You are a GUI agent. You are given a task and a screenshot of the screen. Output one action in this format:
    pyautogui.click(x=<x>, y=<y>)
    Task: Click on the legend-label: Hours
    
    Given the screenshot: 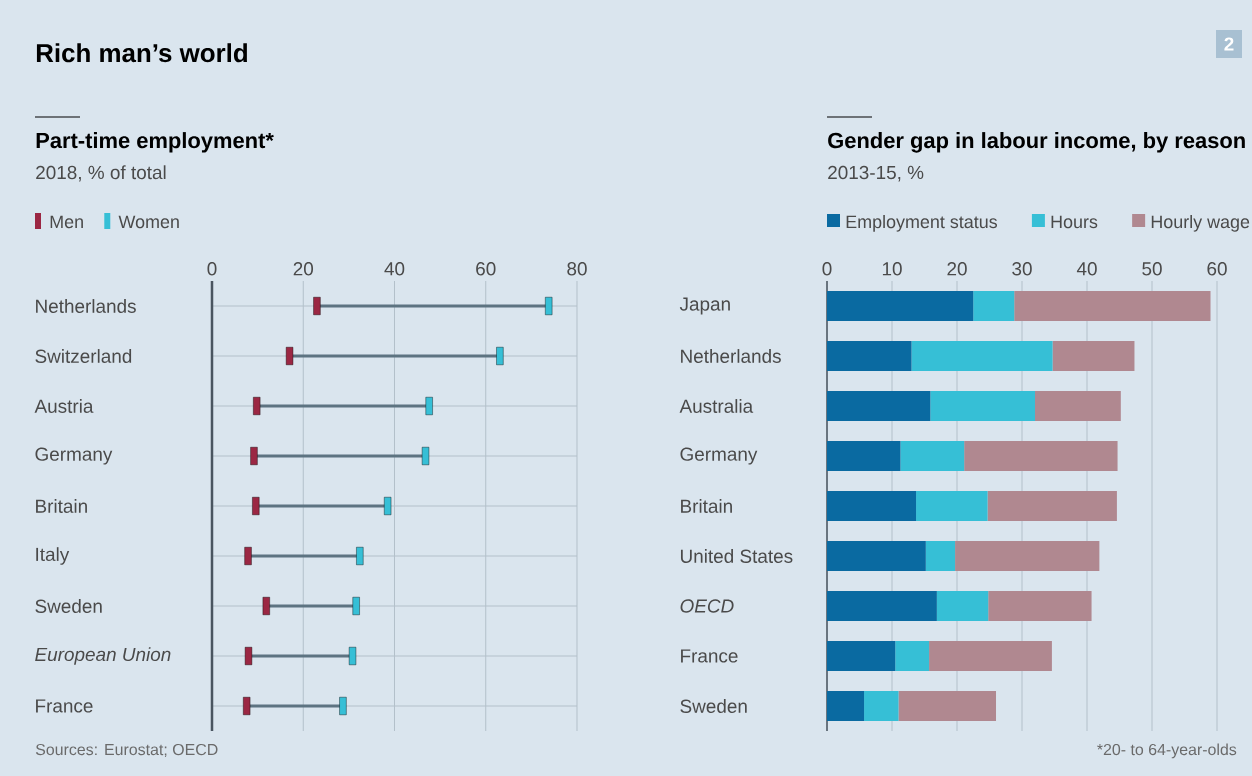 What is the action you would take?
    pyautogui.click(x=1074, y=222)
    